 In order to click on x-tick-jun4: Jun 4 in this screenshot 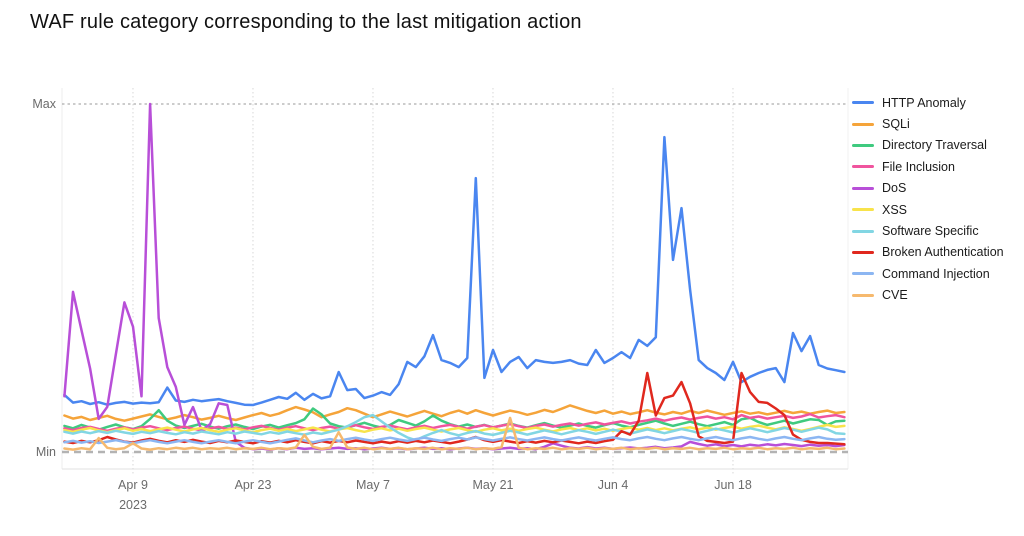, I will do `click(613, 485)`.